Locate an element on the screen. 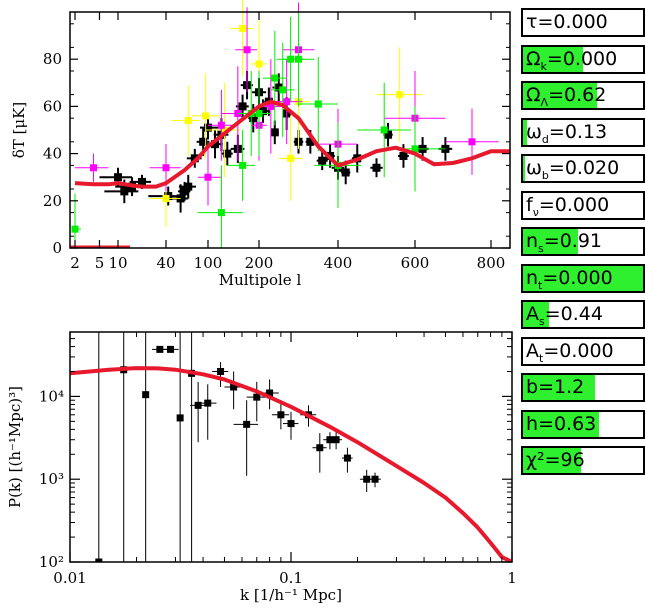 The image size is (645, 611). param-box: At=0.000 is located at coordinates (583, 351).